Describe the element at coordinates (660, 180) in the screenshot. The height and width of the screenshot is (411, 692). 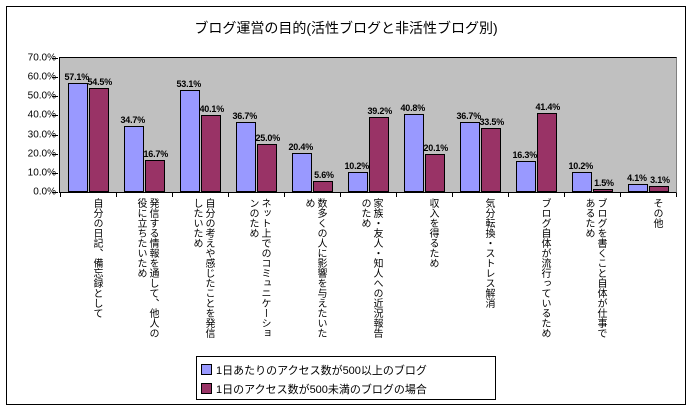
I see `bar-value-label: 3.1%` at that location.